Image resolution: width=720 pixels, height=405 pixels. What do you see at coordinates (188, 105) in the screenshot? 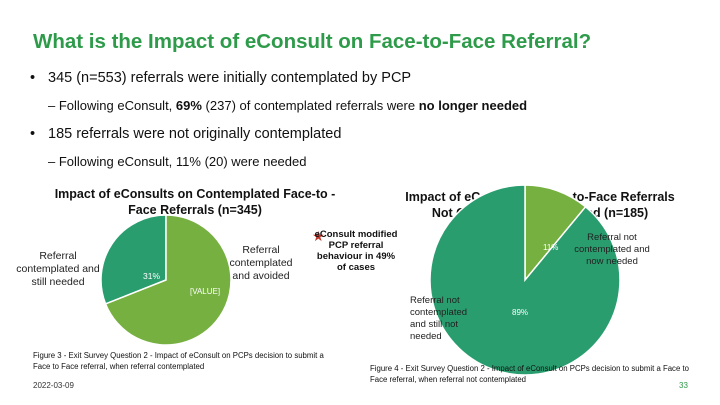
I see `sub-bullet-1-pct: 69%` at bounding box center [188, 105].